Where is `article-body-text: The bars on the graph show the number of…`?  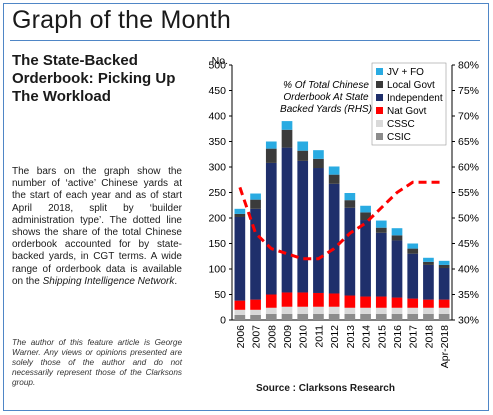
article-body-text: The bars on the graph show the number of… is located at coordinates (97, 226).